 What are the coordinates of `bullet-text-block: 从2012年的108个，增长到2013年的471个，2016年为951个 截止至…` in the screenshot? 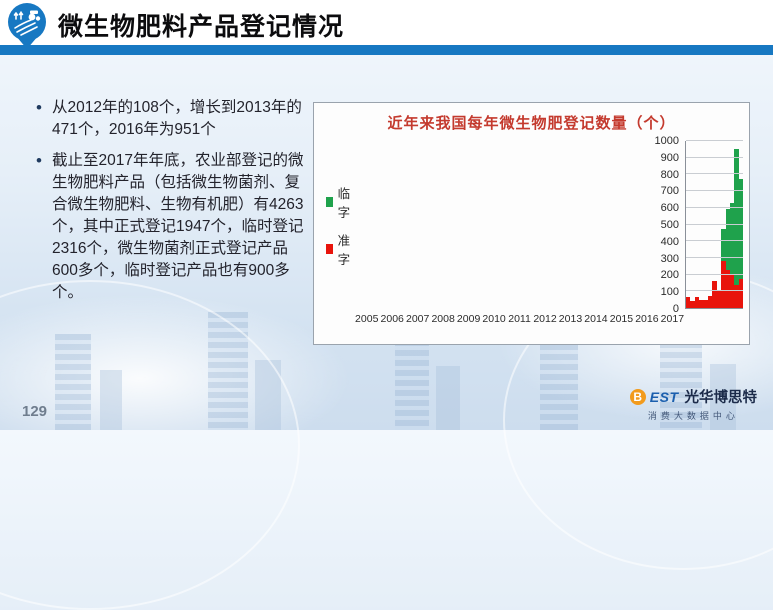 It's located at (170, 204).